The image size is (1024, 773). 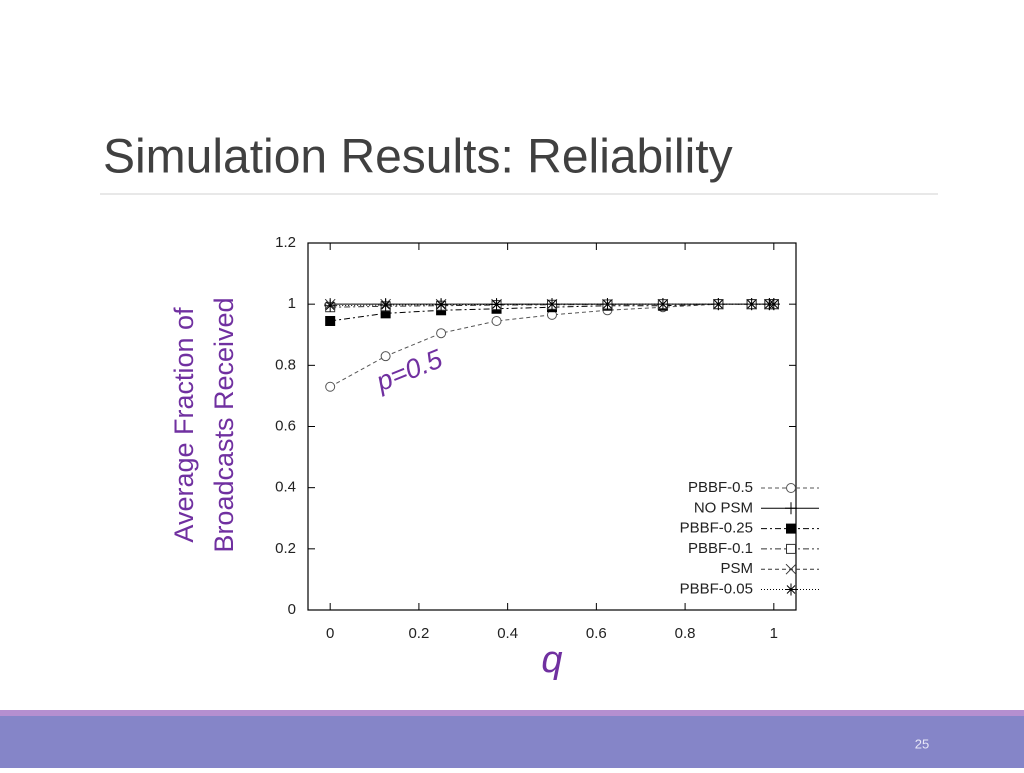 I want to click on y-tick-label: 0.4, so click(x=285, y=487).